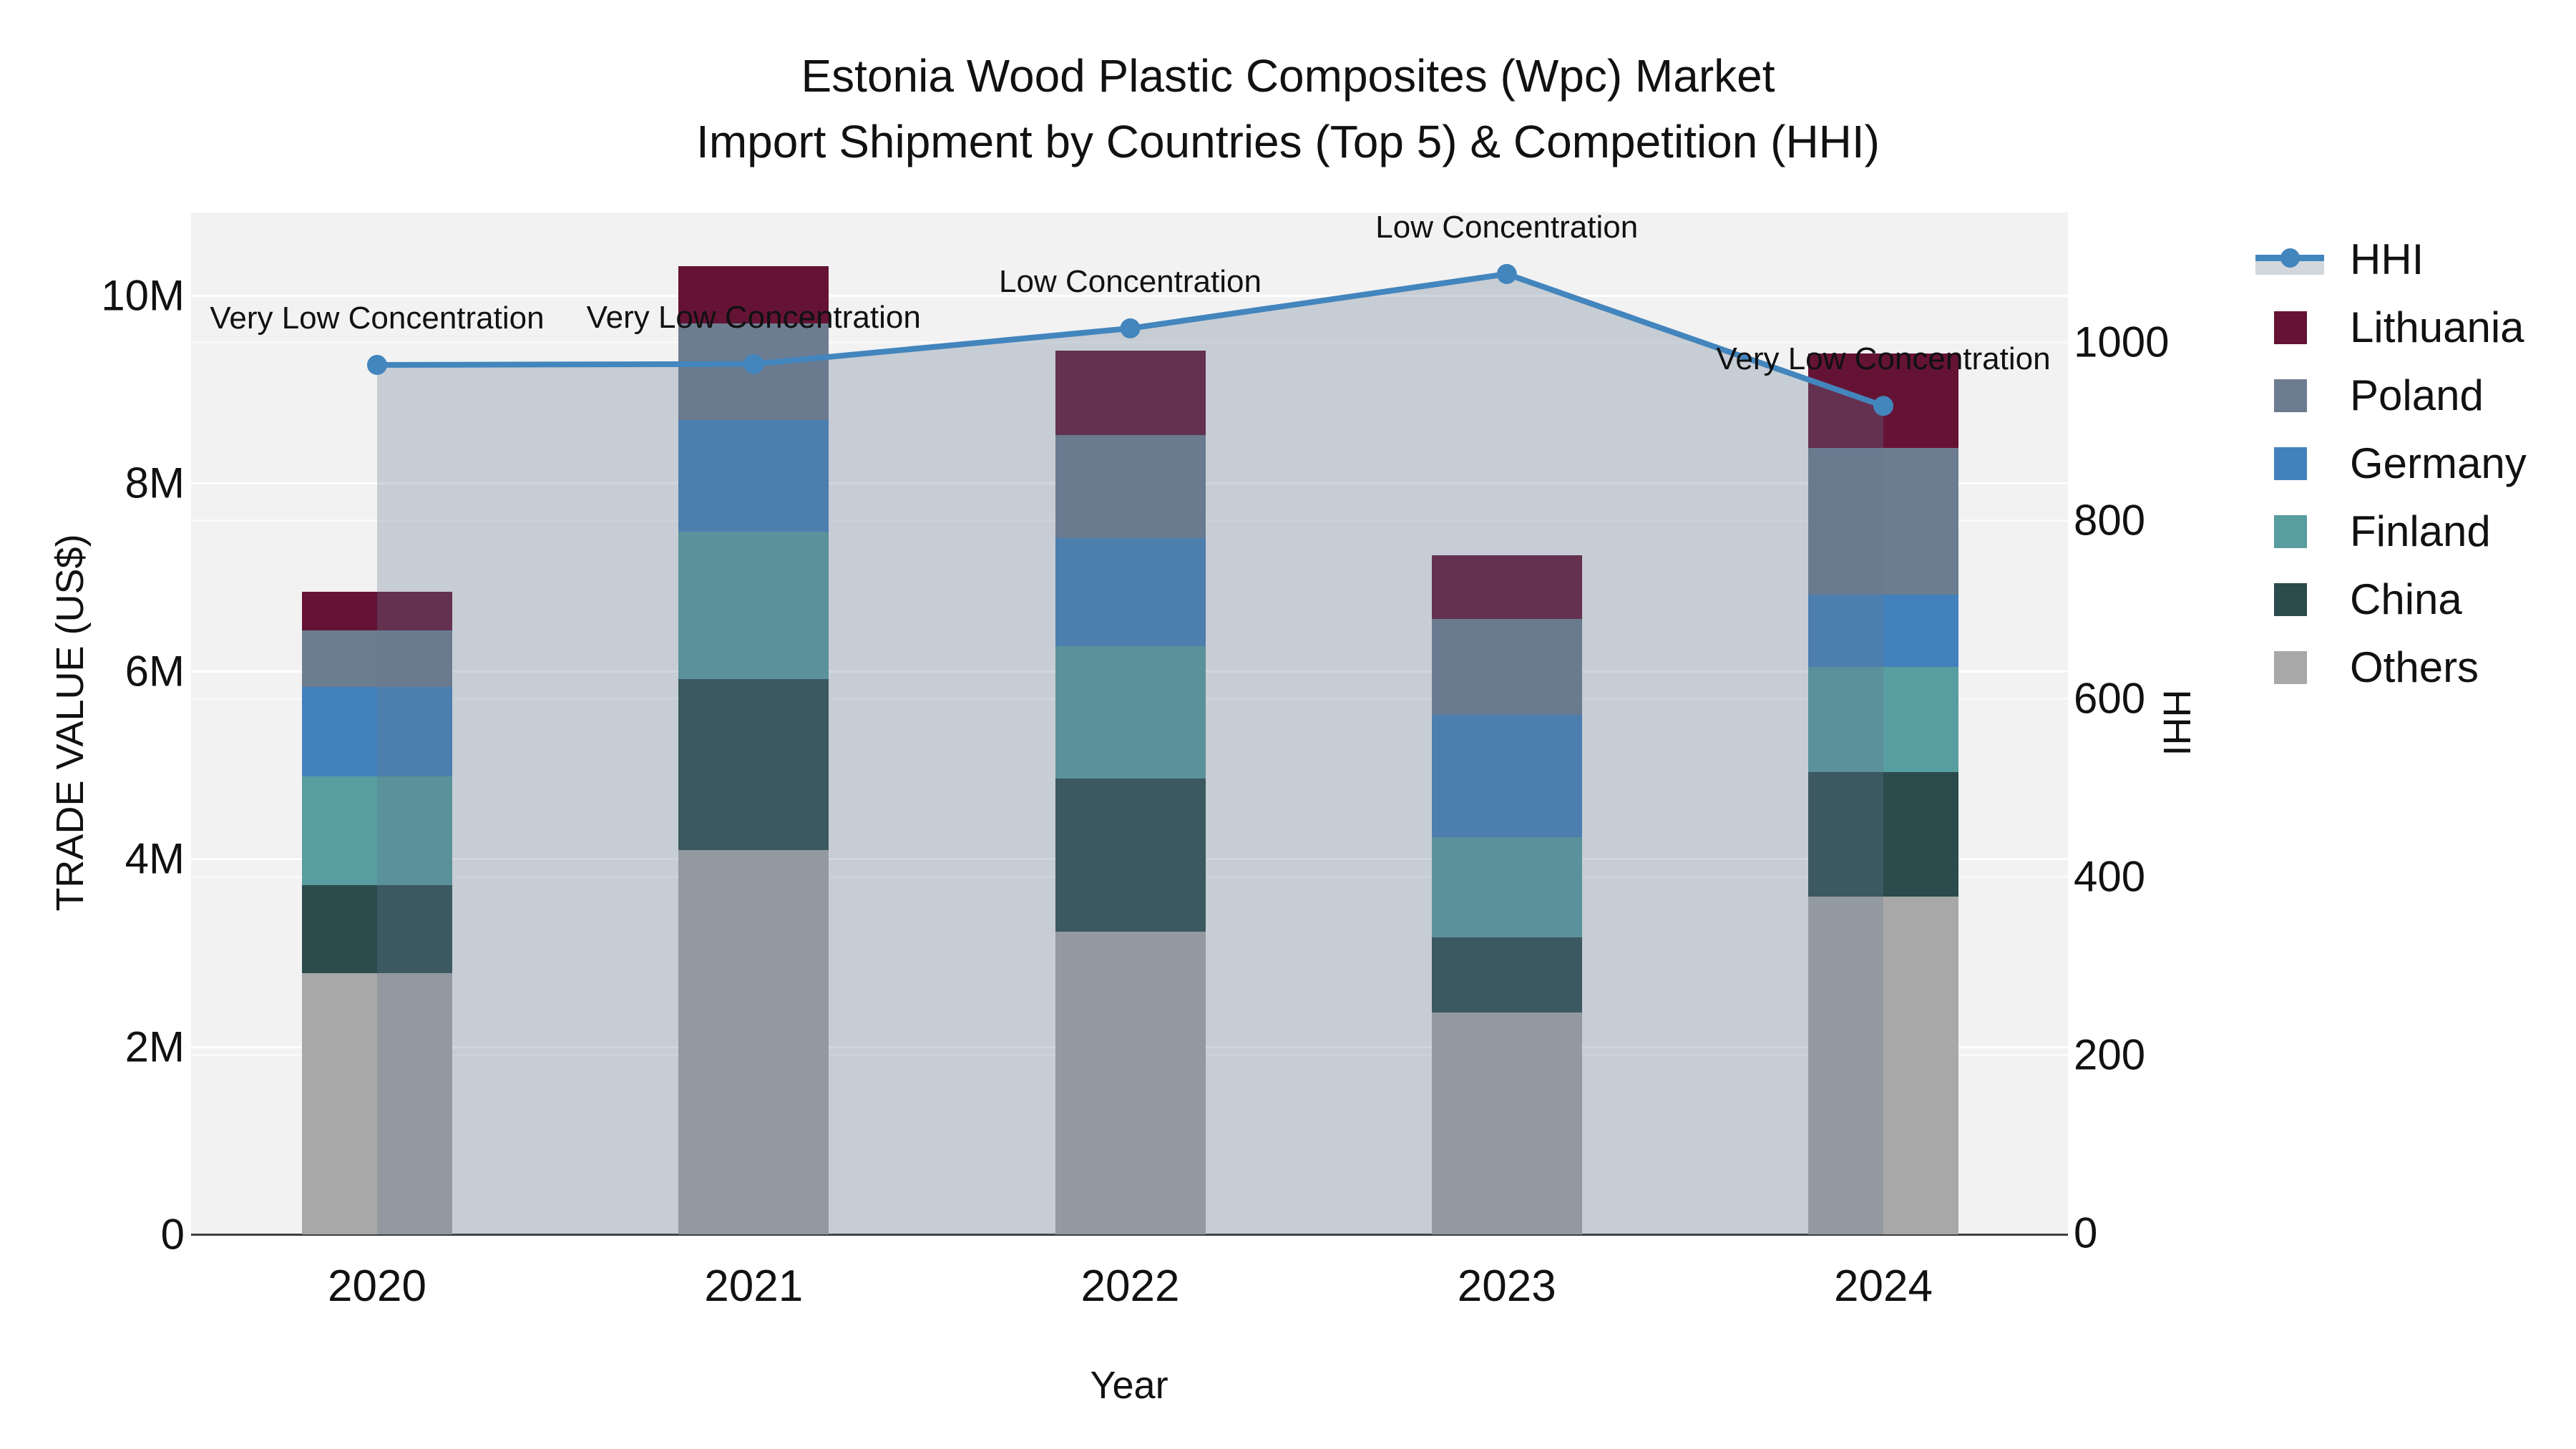  I want to click on legend-item-hhi: HHI, so click(2391, 259).